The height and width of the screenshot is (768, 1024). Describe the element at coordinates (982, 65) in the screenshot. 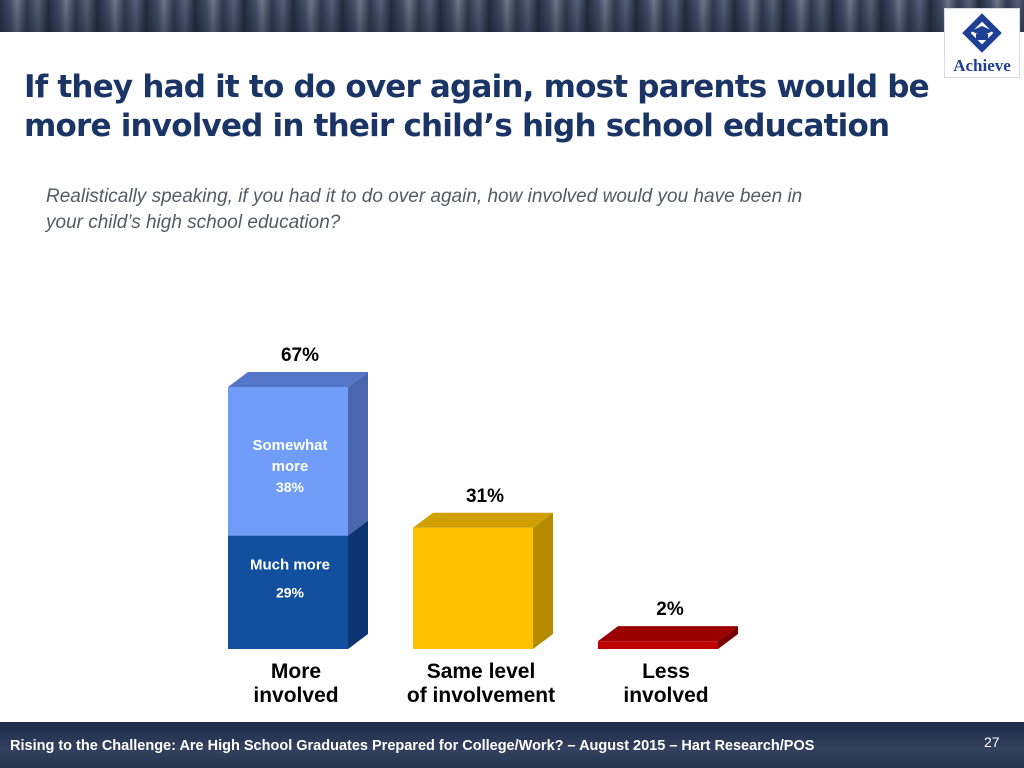

I see `logo-text: Achieve` at that location.